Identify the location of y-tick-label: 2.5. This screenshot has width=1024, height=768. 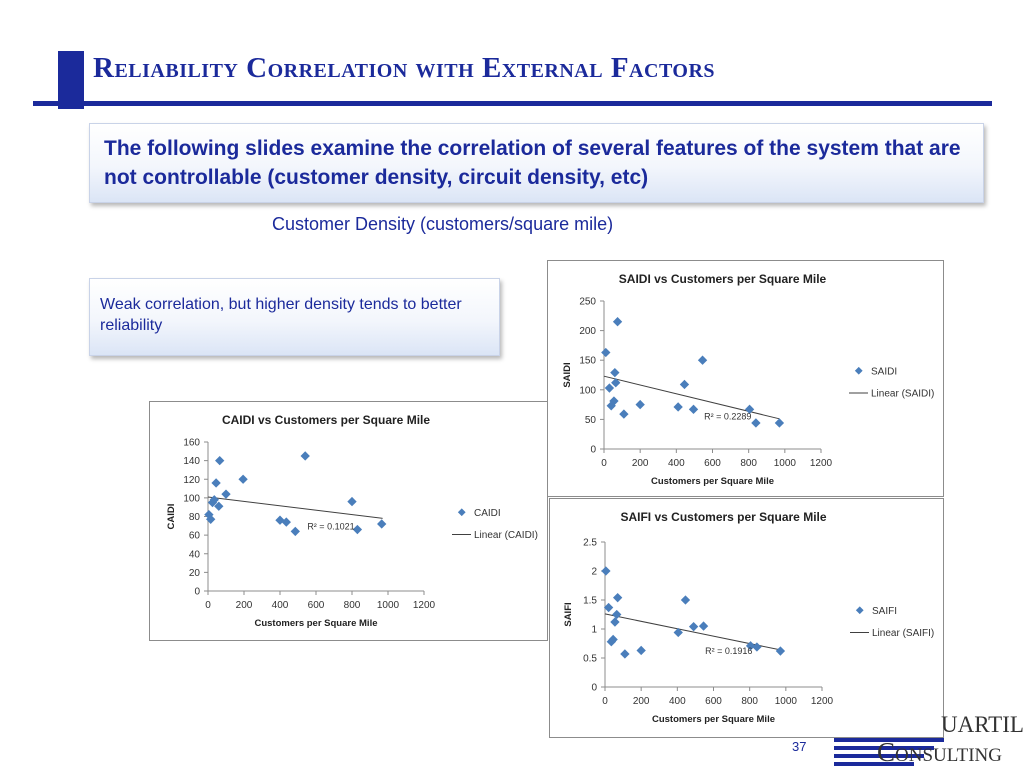
(590, 543).